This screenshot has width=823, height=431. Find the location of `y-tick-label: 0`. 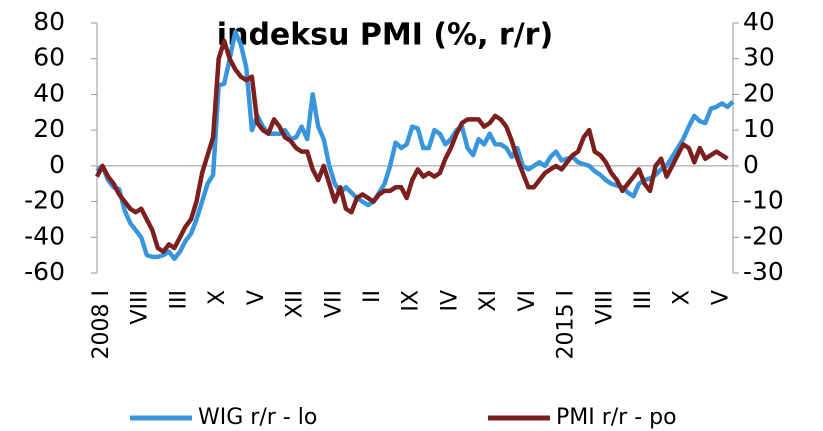

y-tick-label: 0 is located at coordinates (57, 164).